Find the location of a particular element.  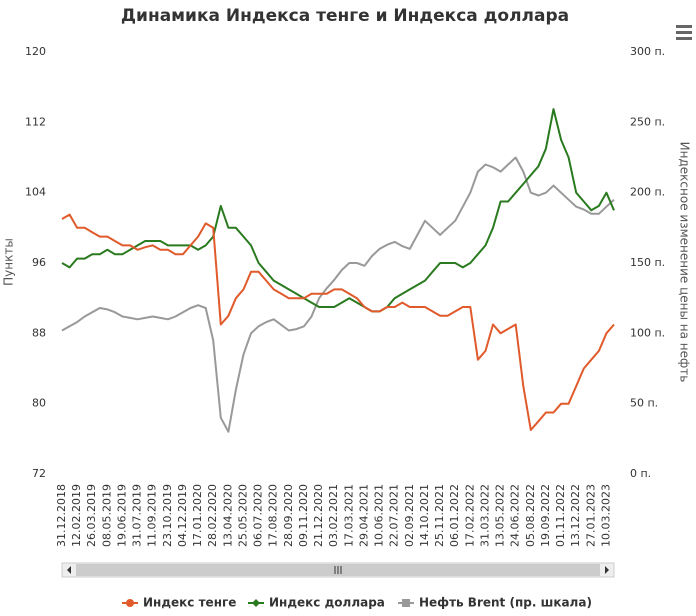

scroll-grip is located at coordinates (338, 570).